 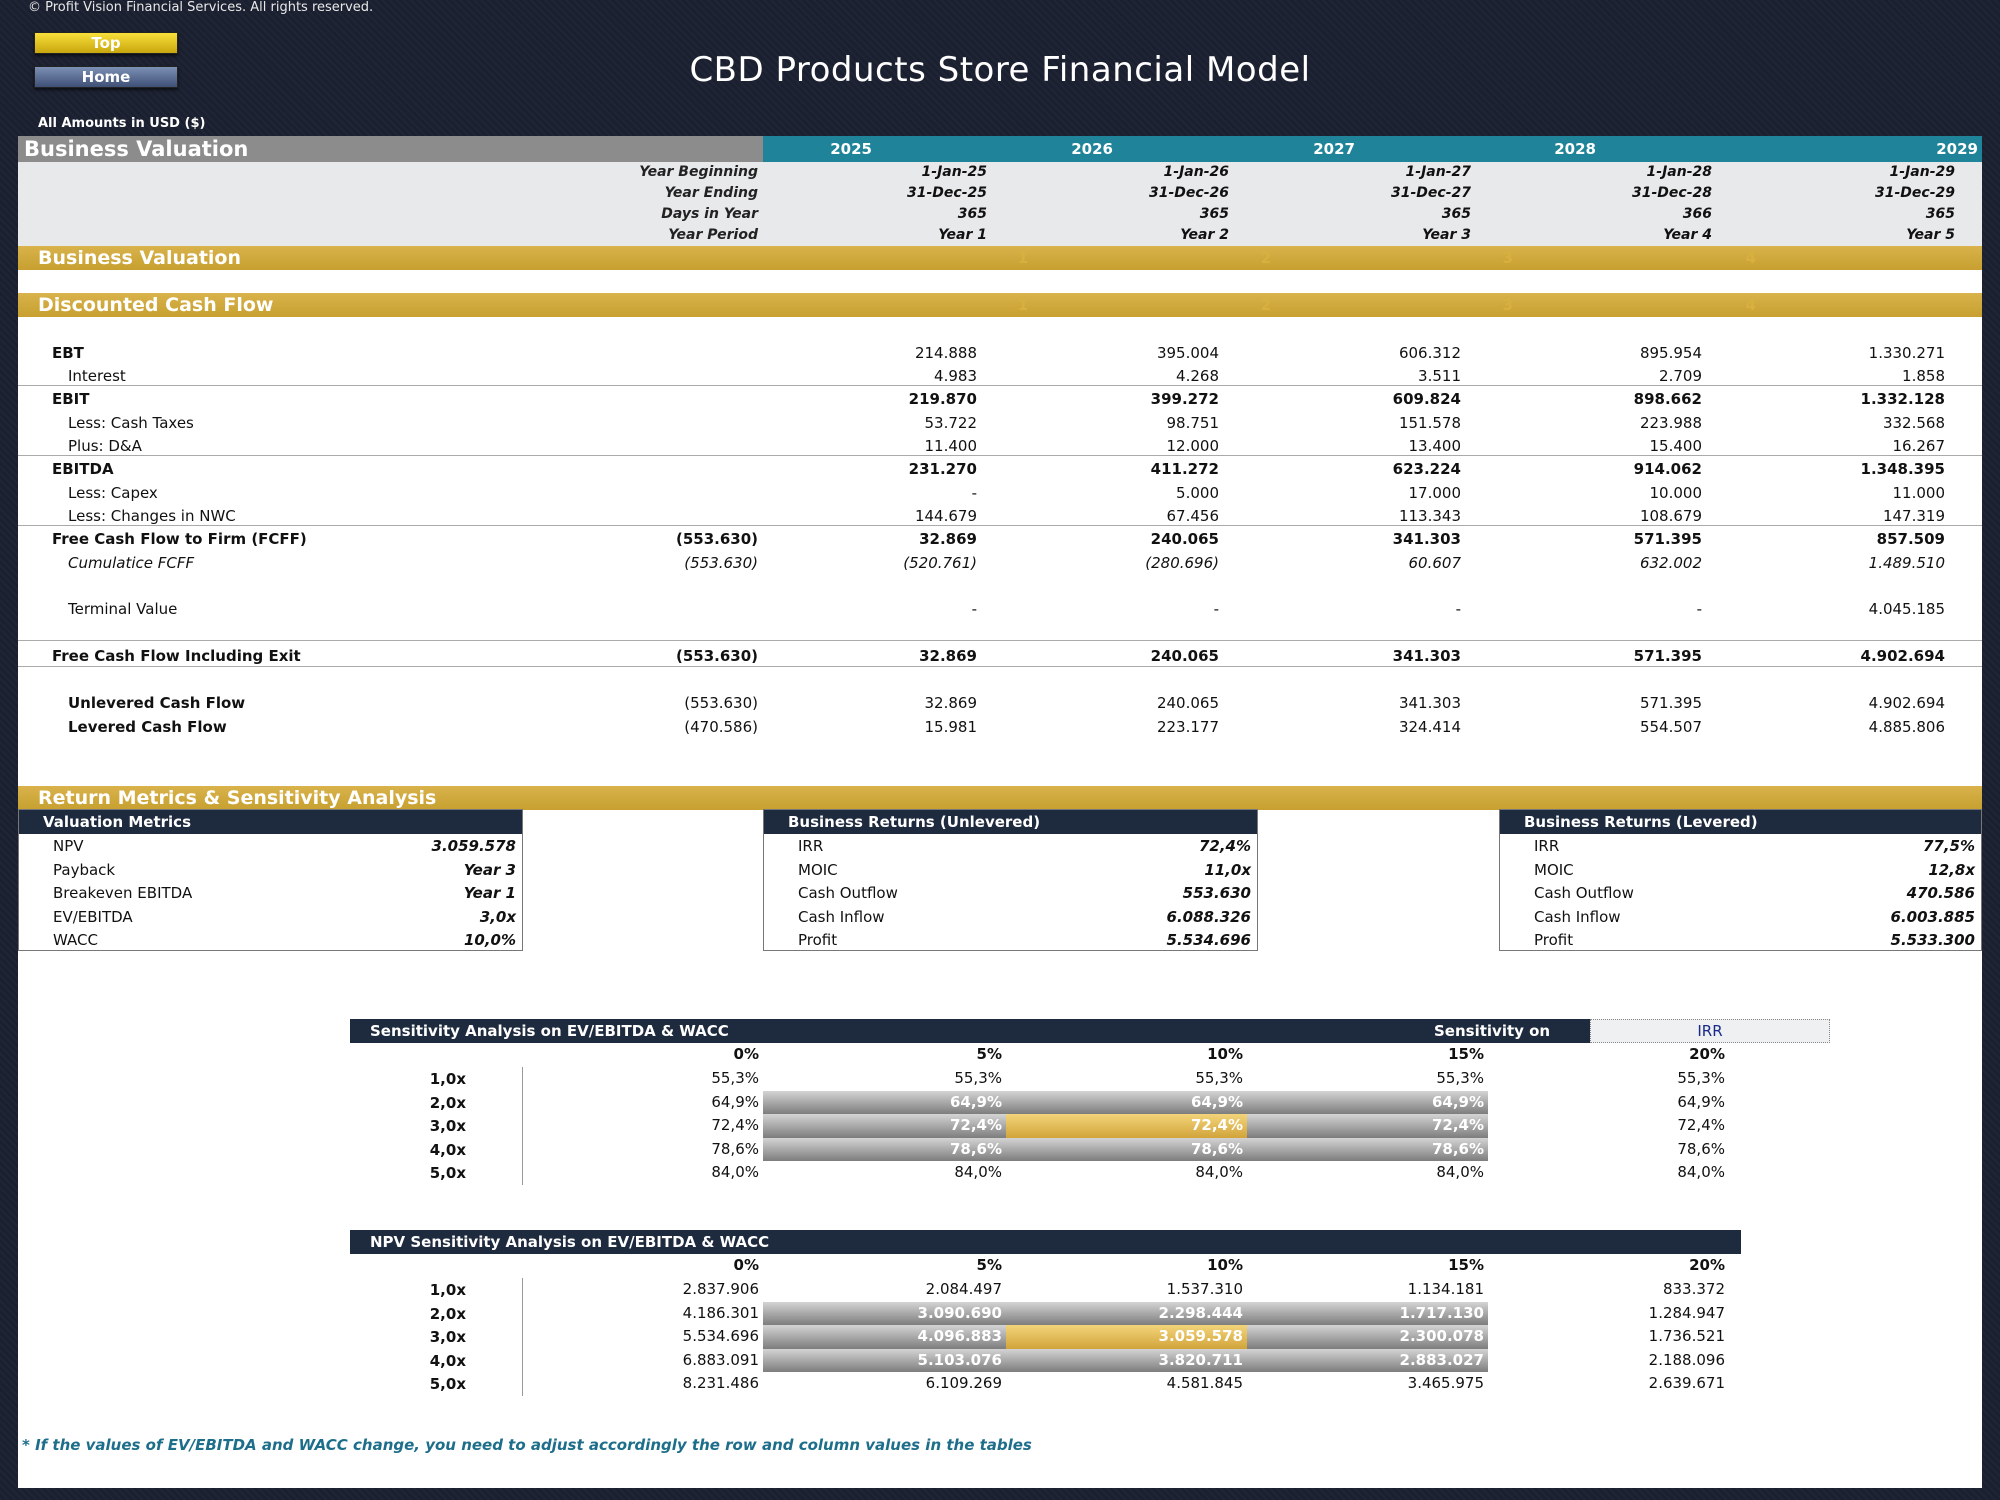 I want to click on page-title: CBD Products Store Financial Model, so click(x=1000, y=70).